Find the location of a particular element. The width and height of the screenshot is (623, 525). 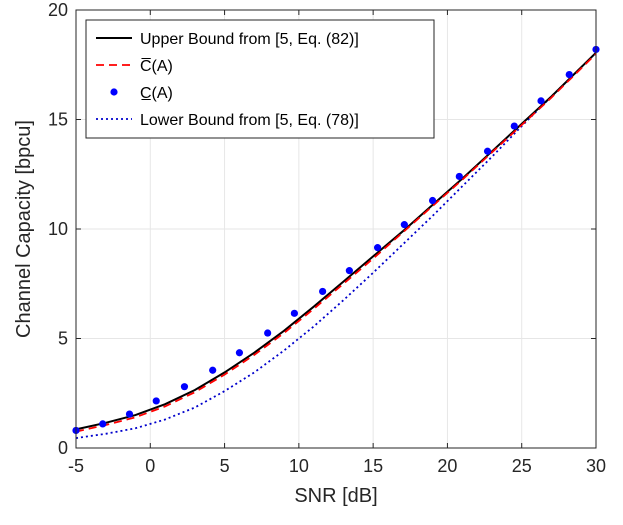

x-tick-label: 20 is located at coordinates (447, 466).